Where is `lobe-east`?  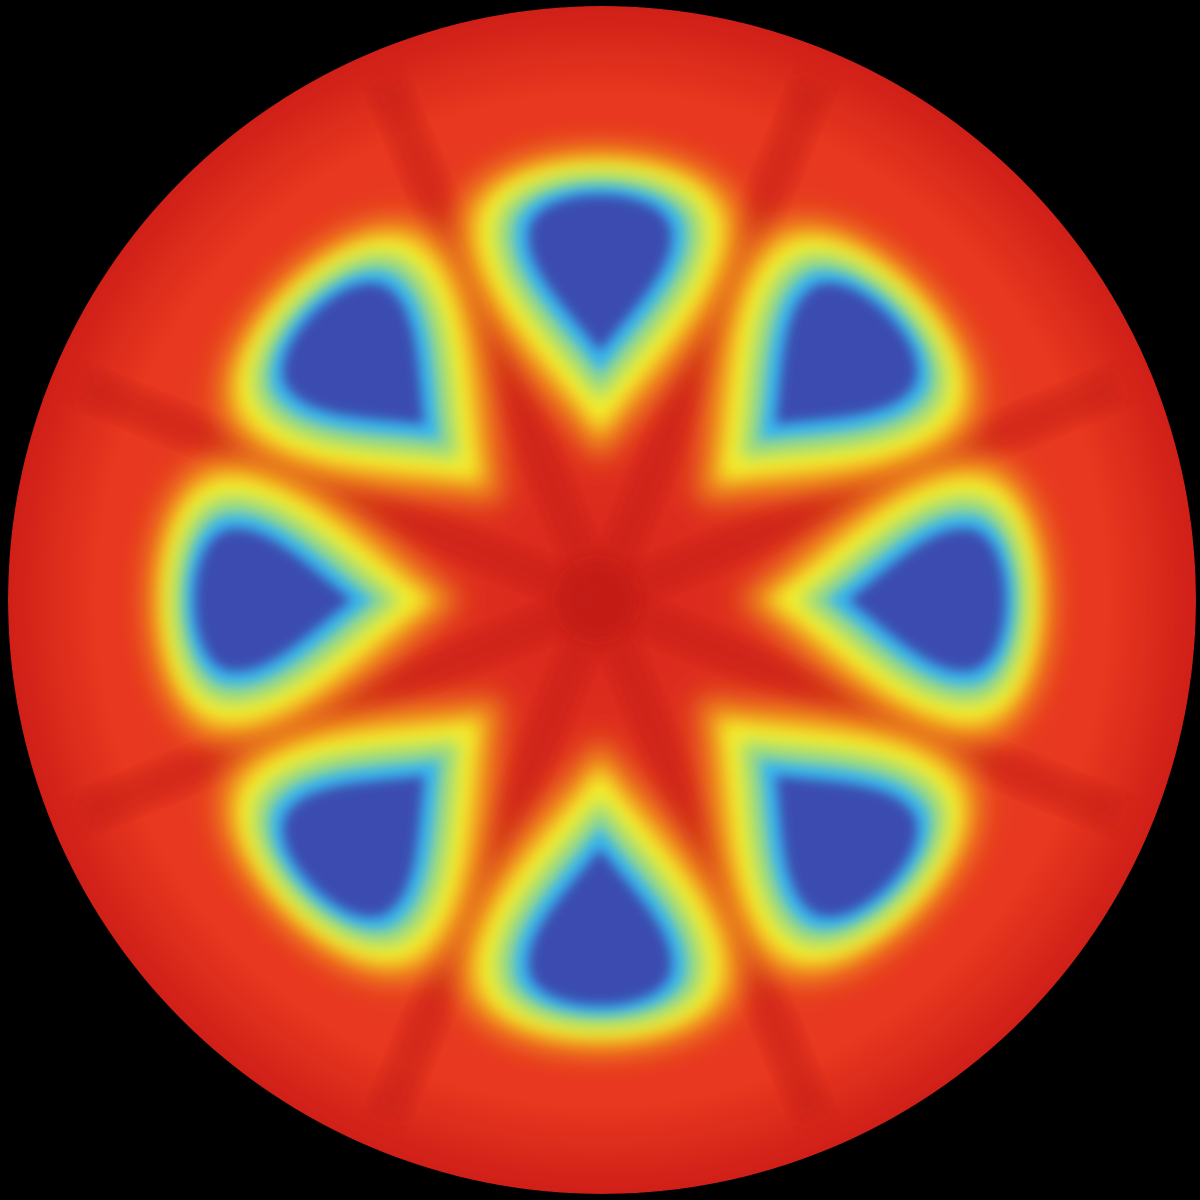 lobe-east is located at coordinates (895, 600).